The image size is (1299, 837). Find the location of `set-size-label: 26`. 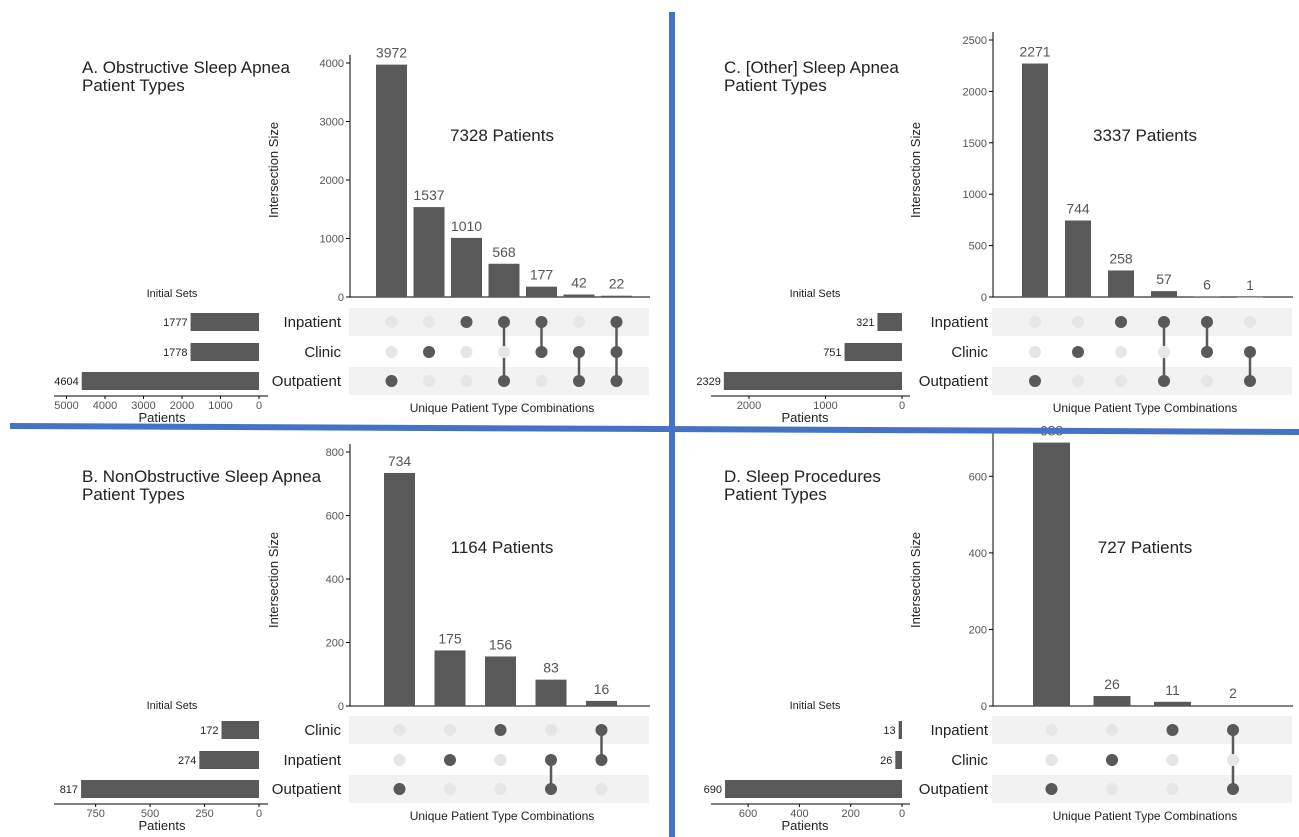

set-size-label: 26 is located at coordinates (886, 761).